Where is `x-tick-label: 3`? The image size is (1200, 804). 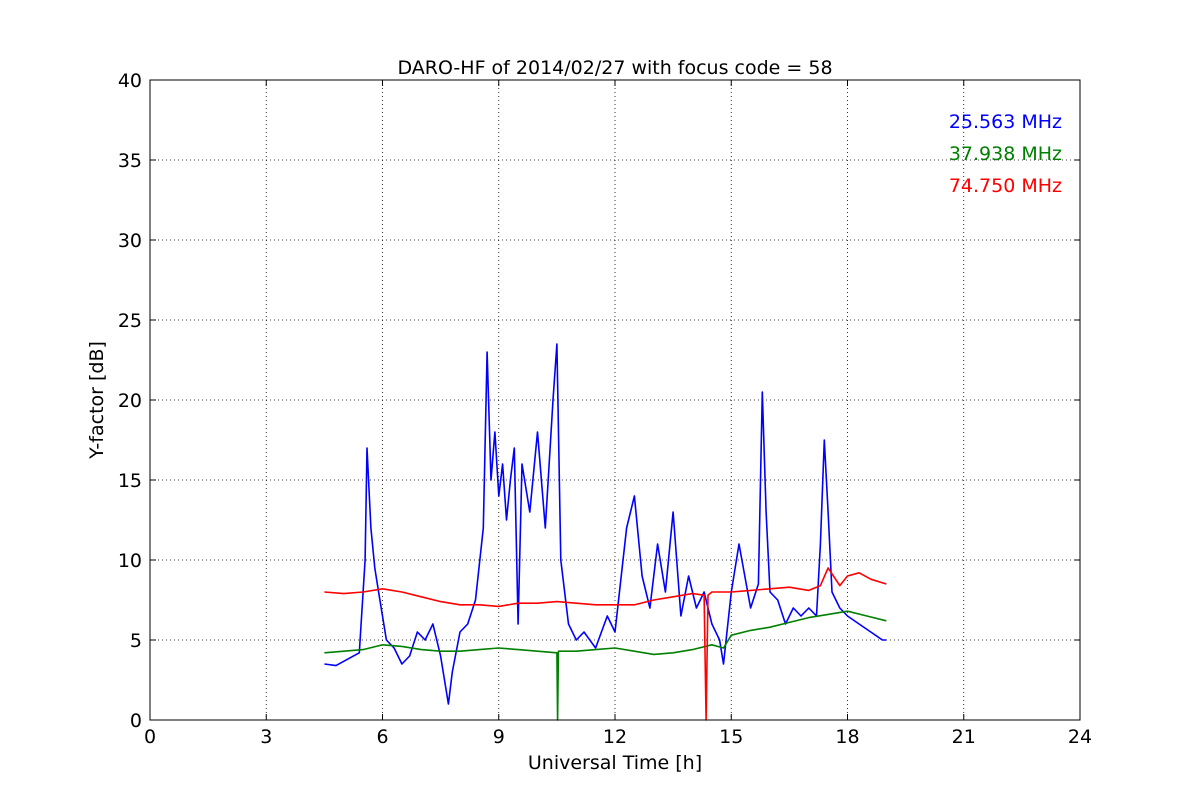
x-tick-label: 3 is located at coordinates (266, 737).